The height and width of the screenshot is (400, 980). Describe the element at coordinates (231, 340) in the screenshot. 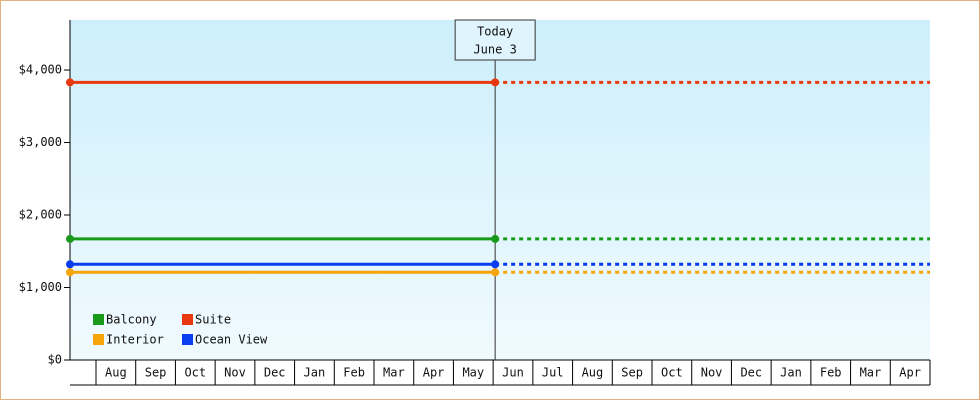

I see `legend-label: Ocean View` at that location.